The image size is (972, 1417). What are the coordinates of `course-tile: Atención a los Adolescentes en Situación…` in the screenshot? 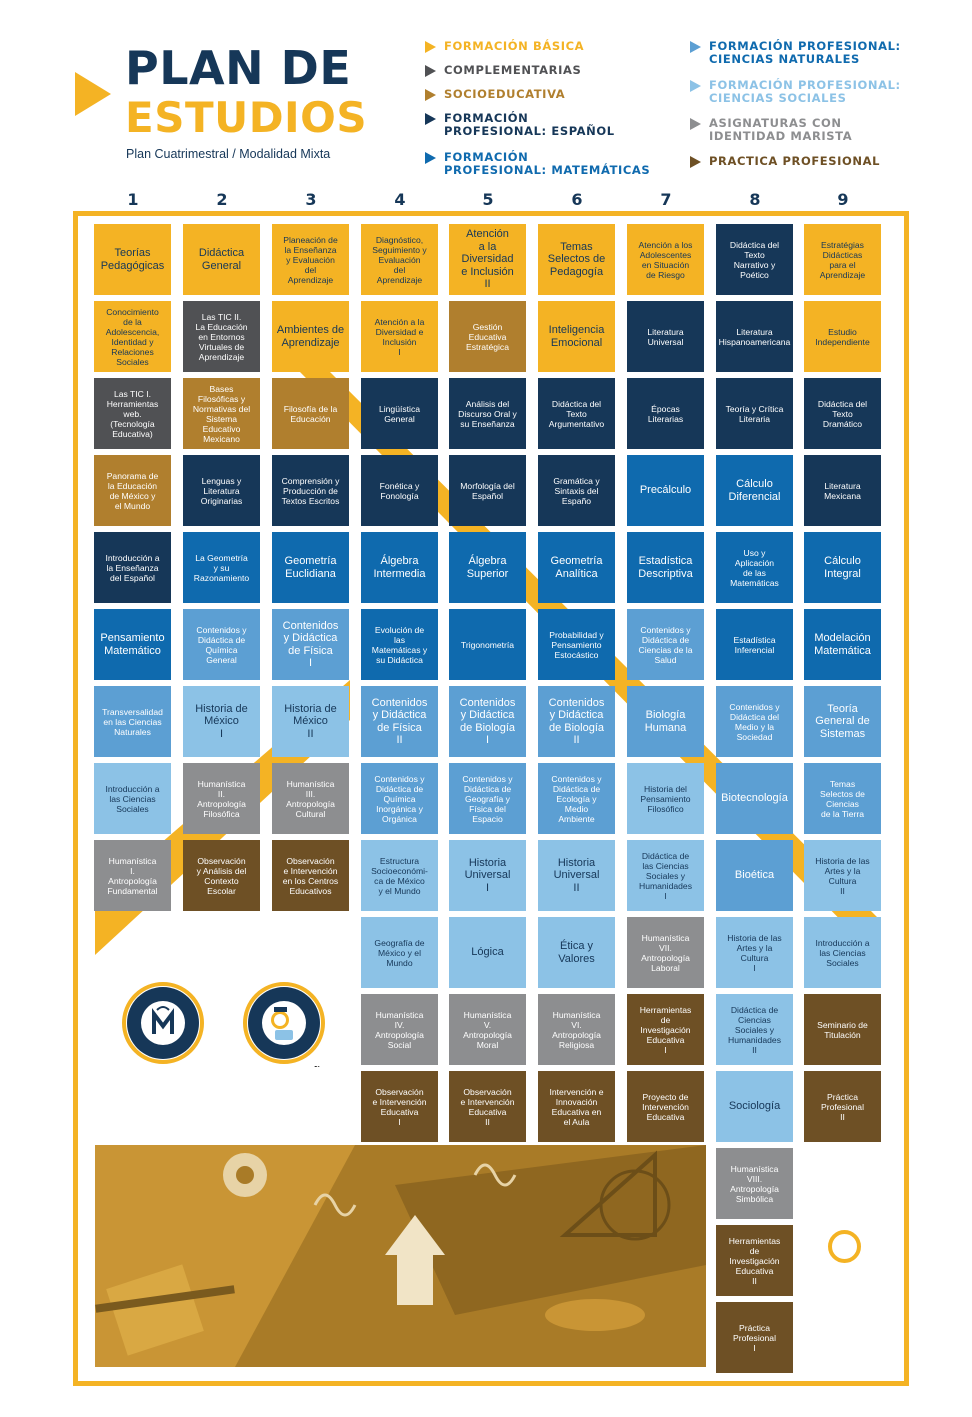 It's located at (665, 259).